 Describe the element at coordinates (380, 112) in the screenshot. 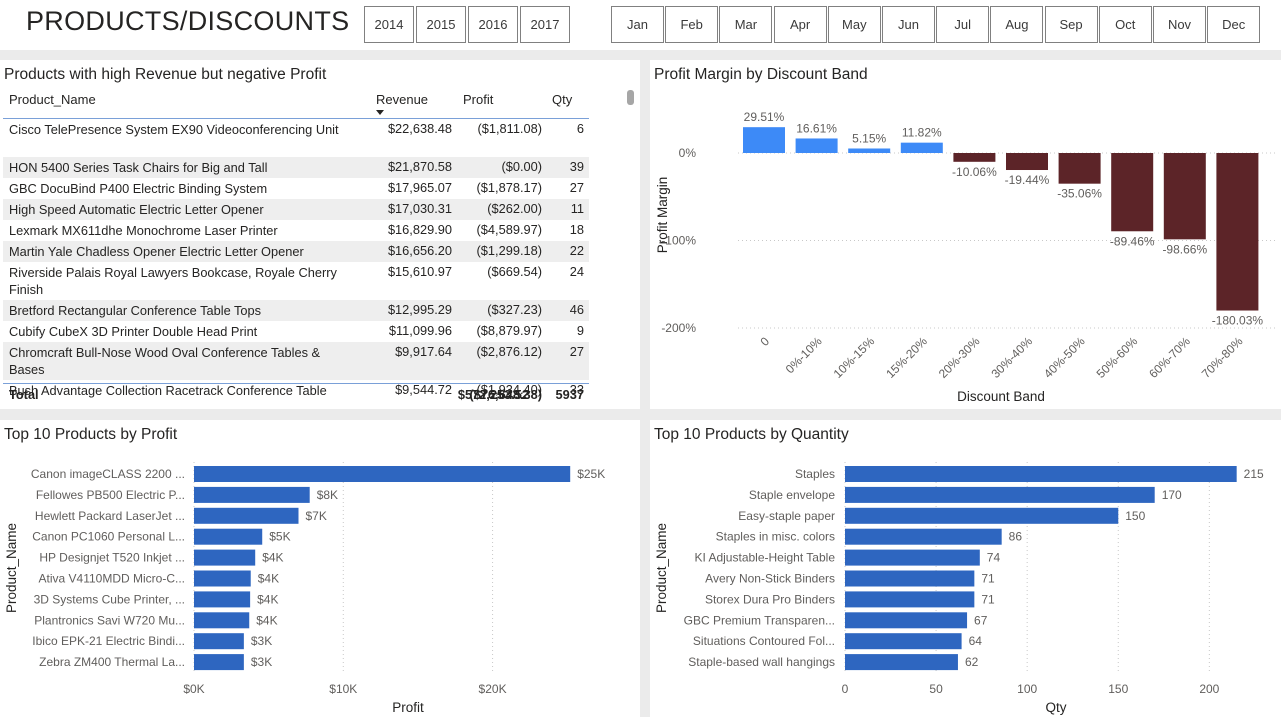

I see `sort-desc-icon` at that location.